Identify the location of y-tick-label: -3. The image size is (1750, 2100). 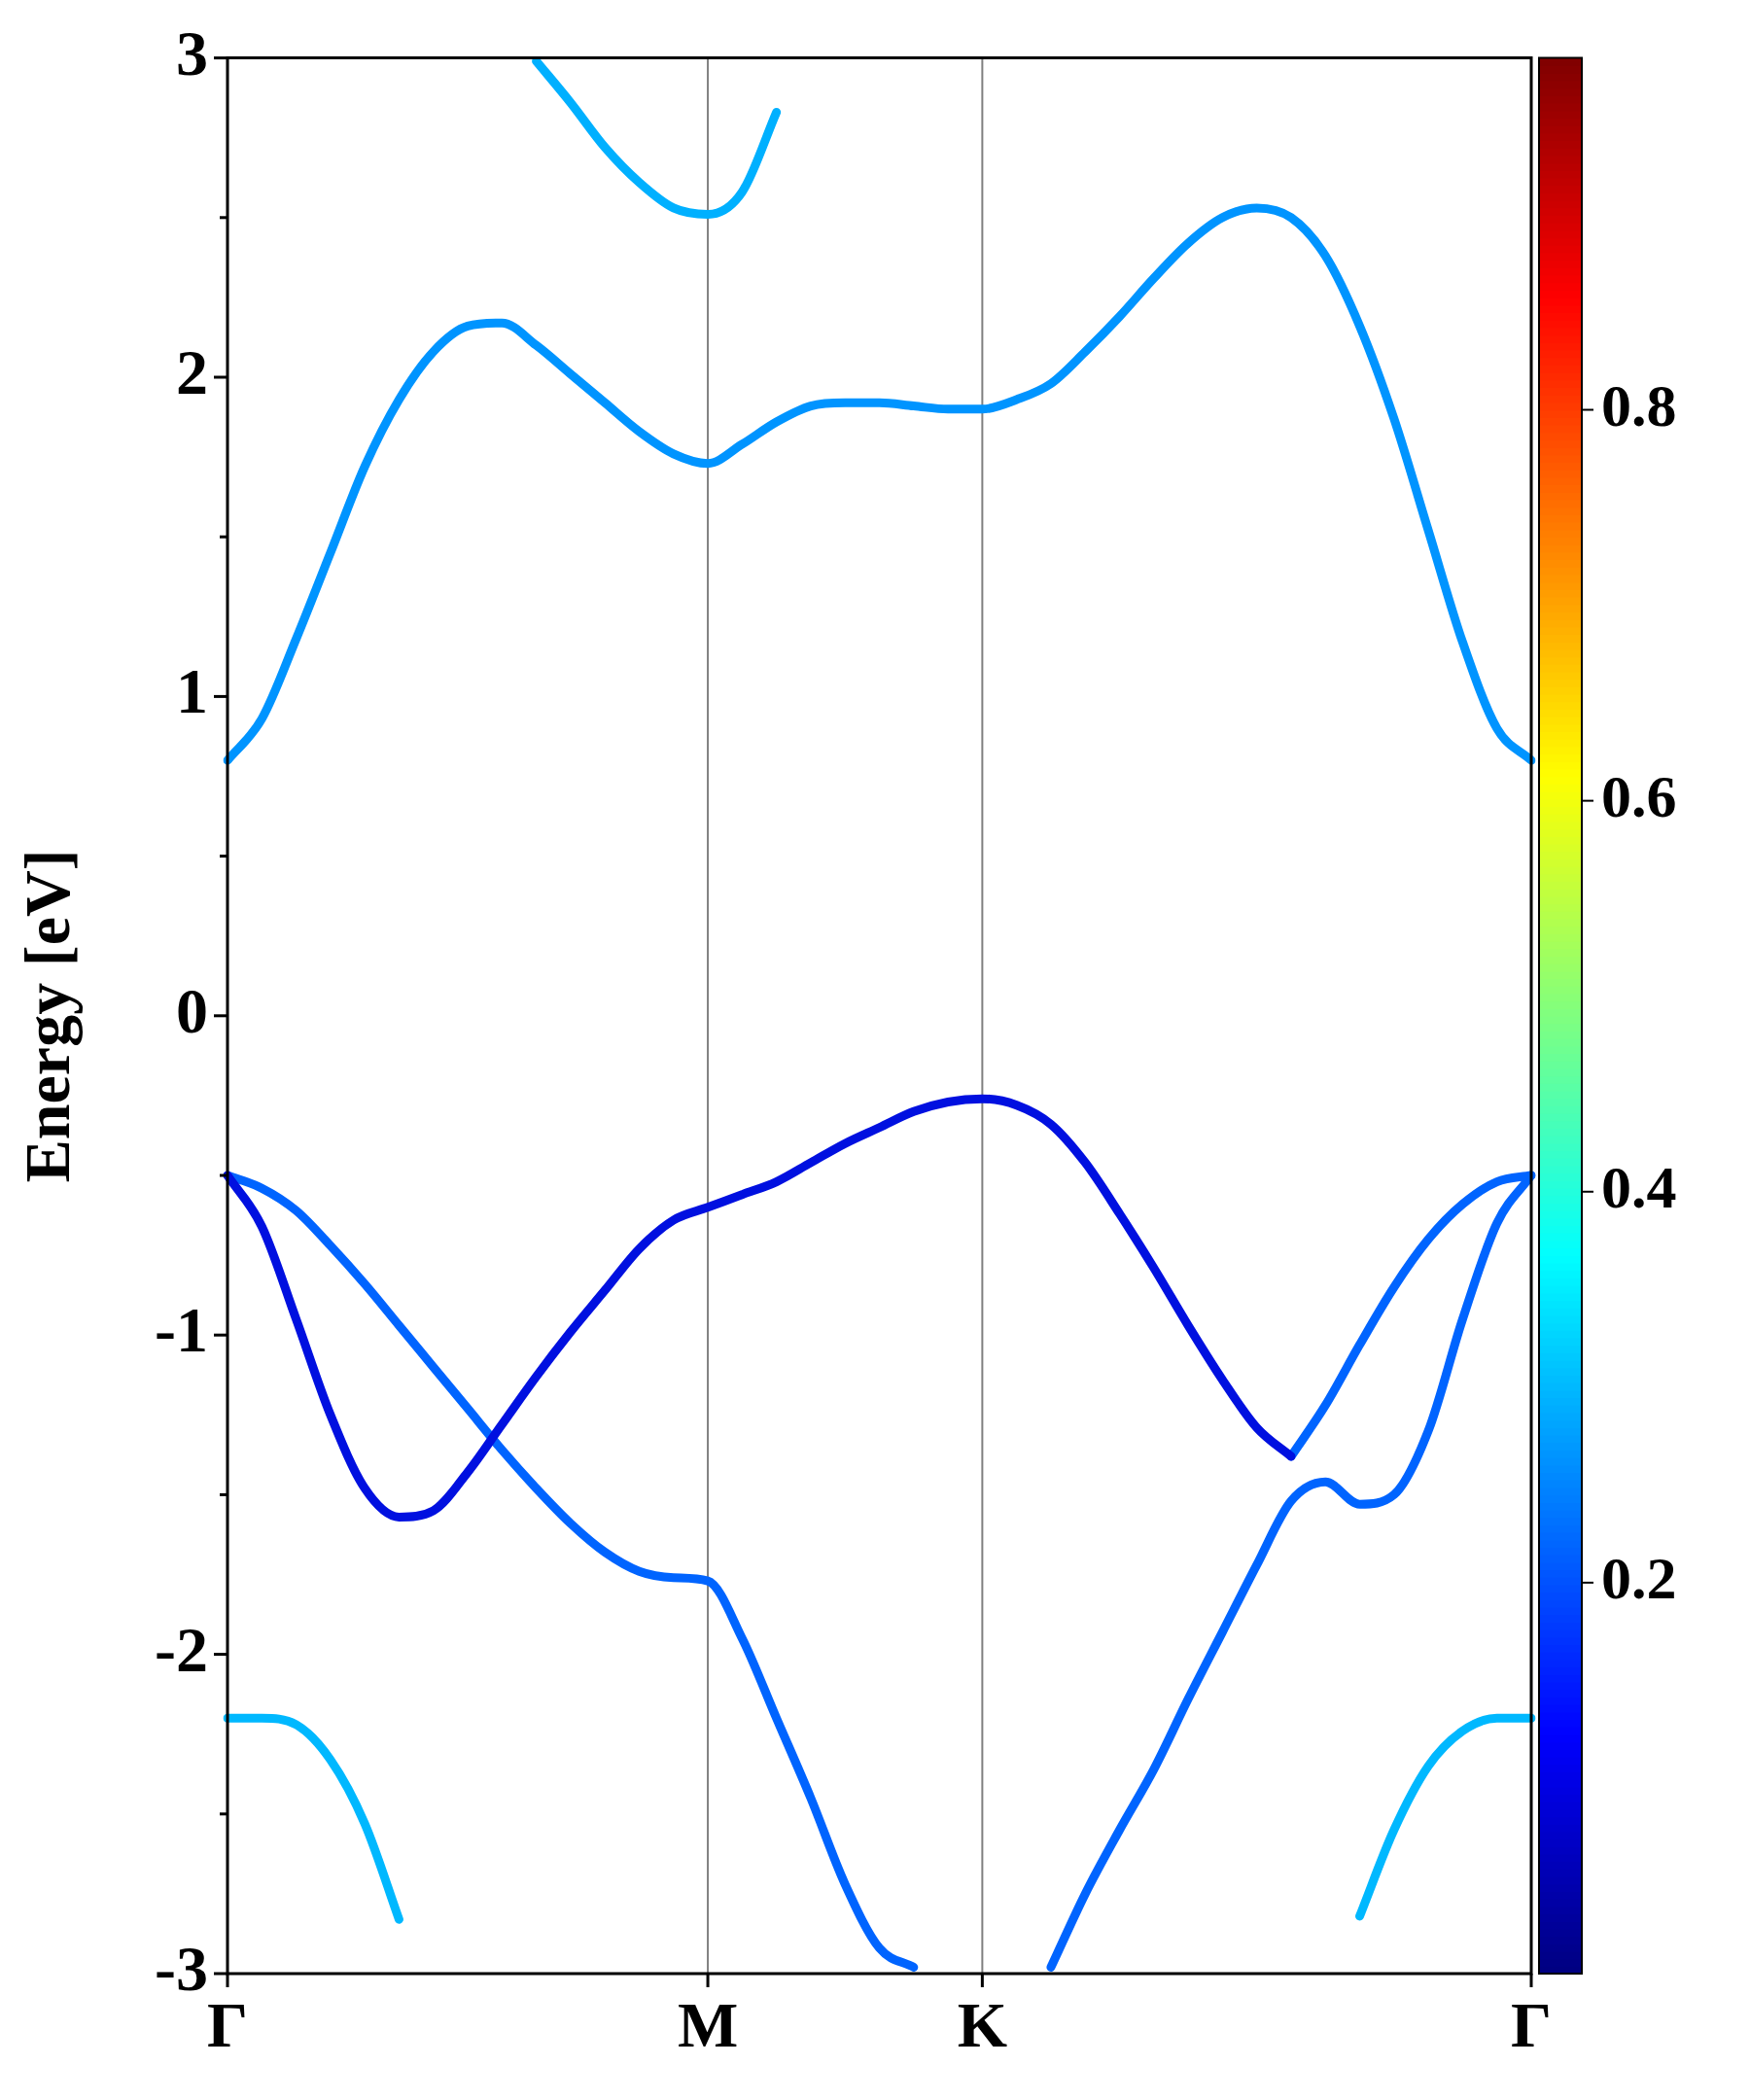
(181, 1969).